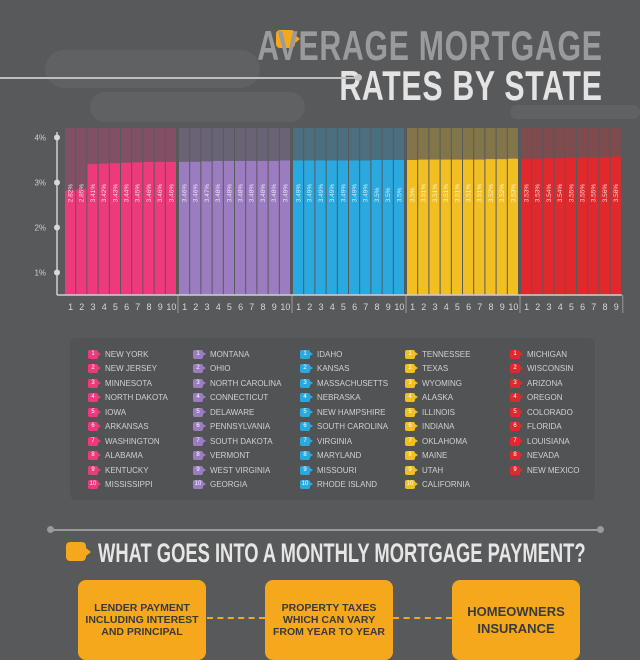 The height and width of the screenshot is (660, 640). I want to click on legend-item: 6 INDIANA, so click(429, 427).